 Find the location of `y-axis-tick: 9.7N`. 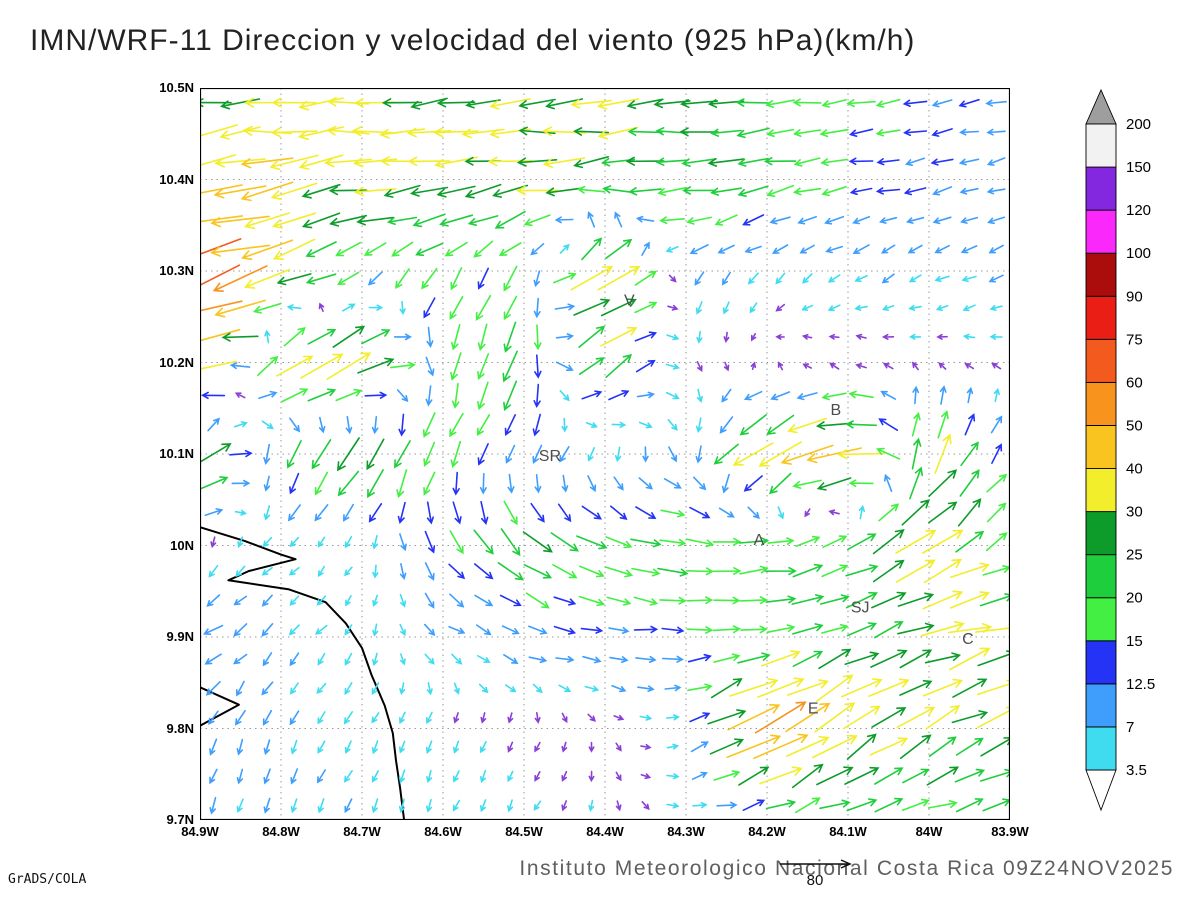

y-axis-tick: 9.7N is located at coordinates (180, 819).